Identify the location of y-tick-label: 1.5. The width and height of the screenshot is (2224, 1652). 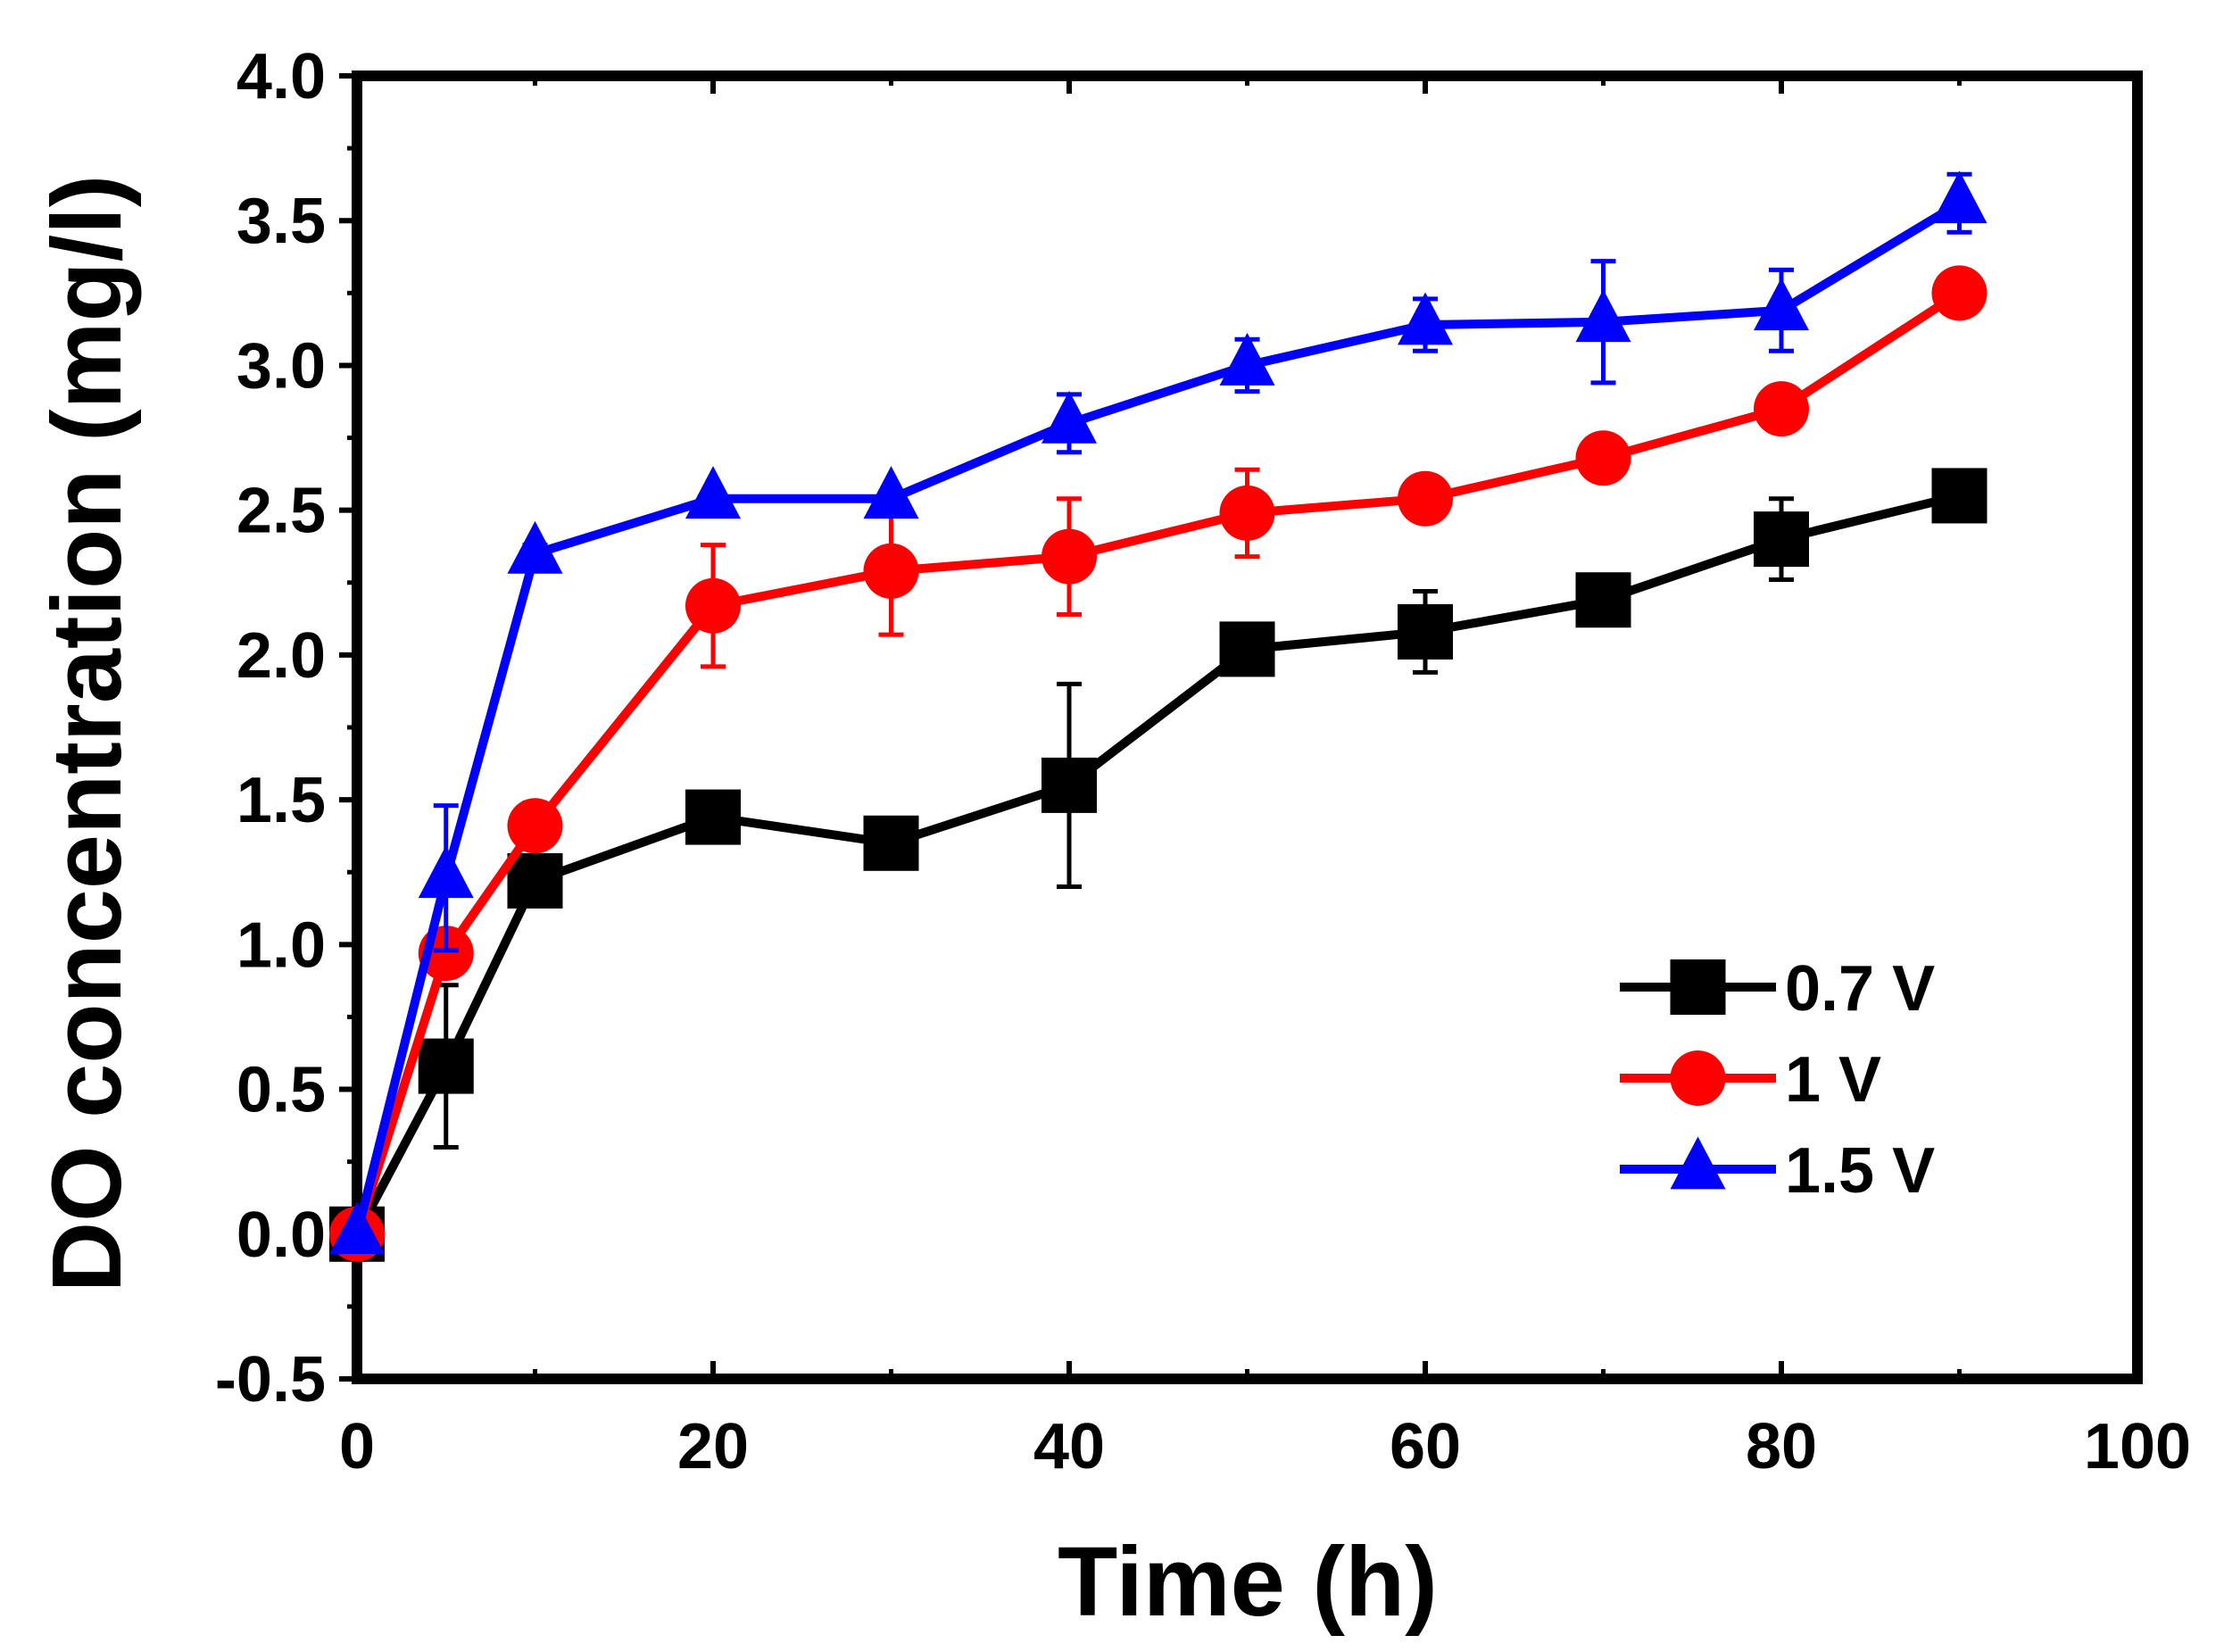
(281, 801).